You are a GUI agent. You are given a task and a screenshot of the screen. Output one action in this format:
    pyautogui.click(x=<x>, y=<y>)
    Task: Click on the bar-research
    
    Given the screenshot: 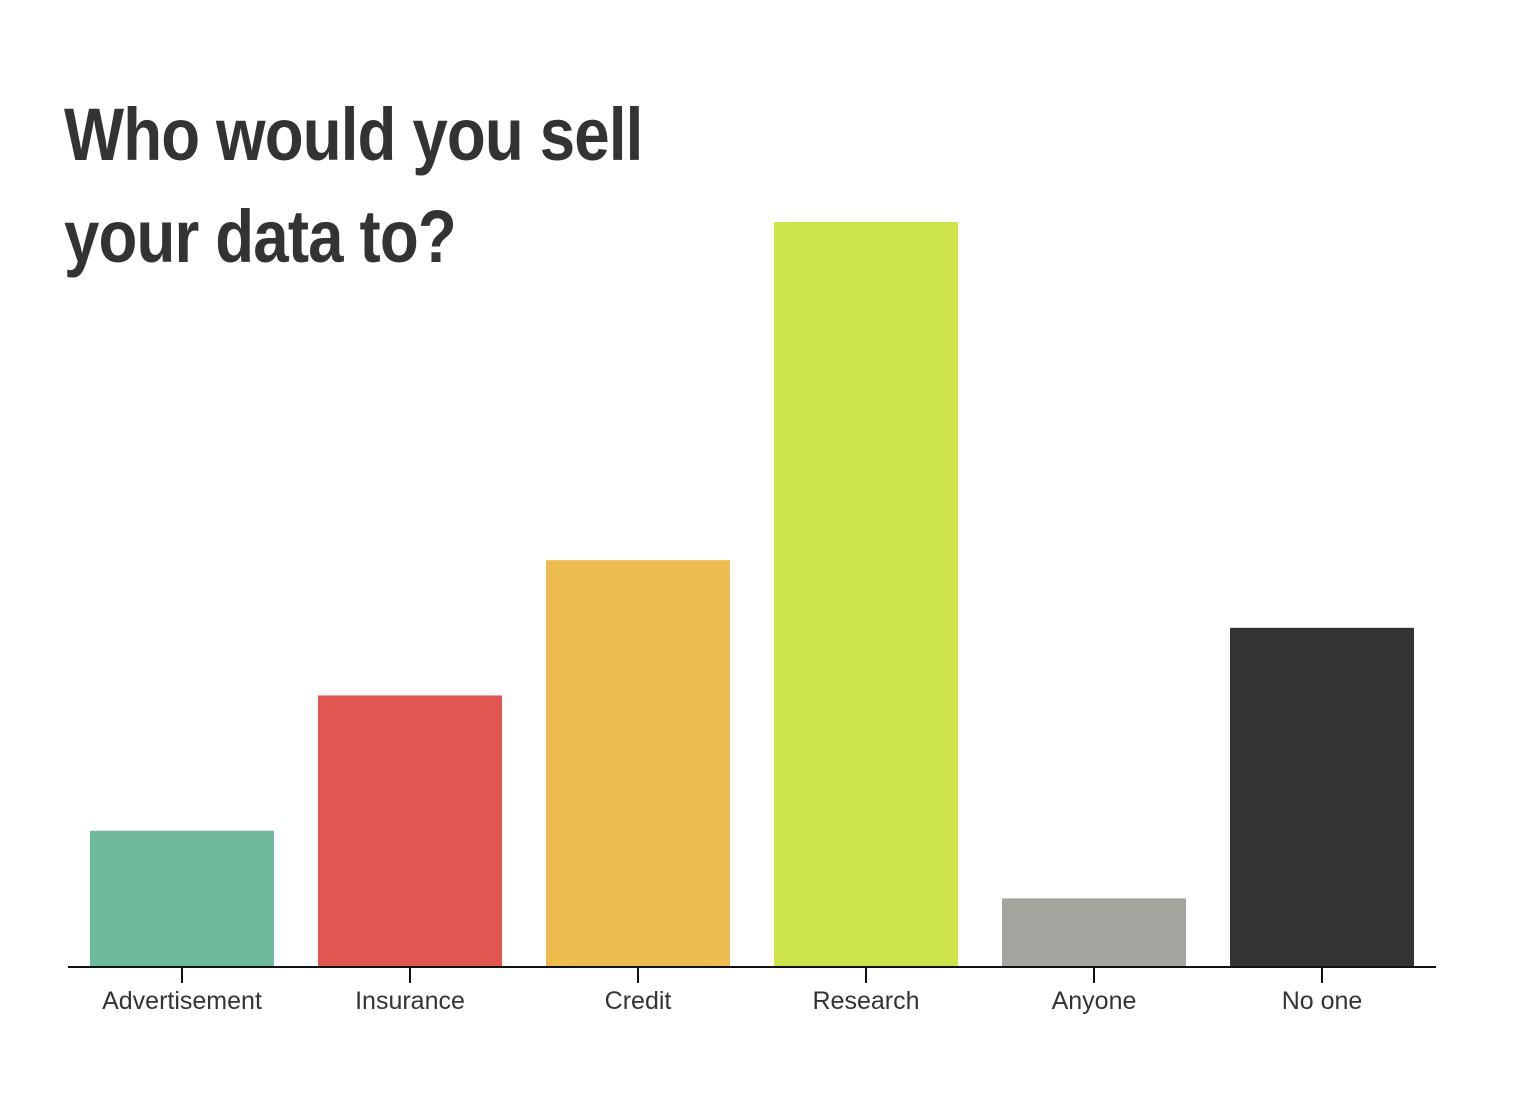 What is the action you would take?
    pyautogui.click(x=866, y=594)
    